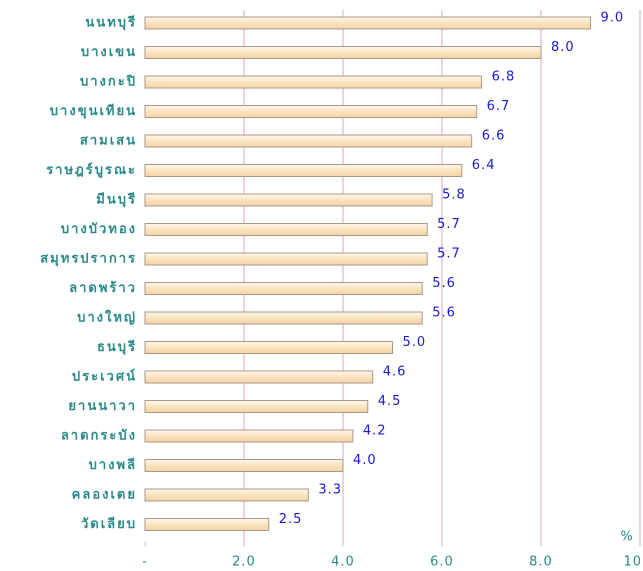 Image resolution: width=643 pixels, height=571 pixels. I want to click on category-label: ลาดกระบัง, so click(99, 436).